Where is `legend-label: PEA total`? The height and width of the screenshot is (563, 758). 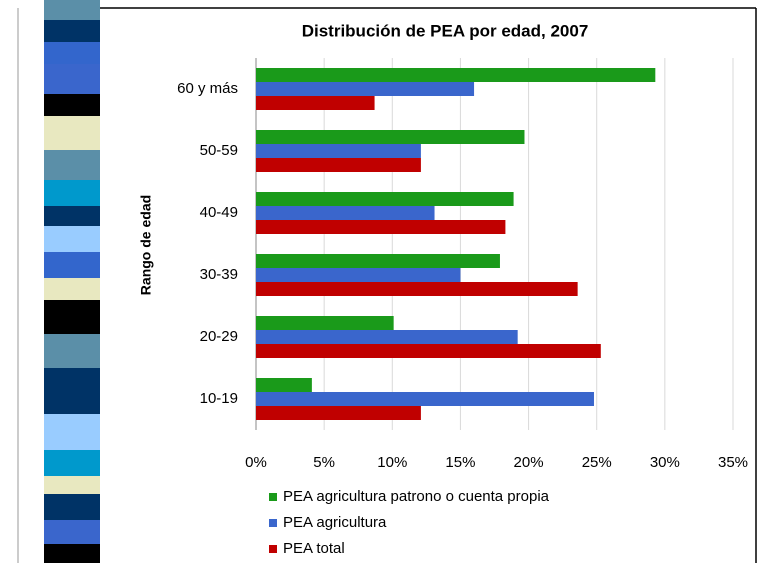 legend-label: PEA total is located at coordinates (314, 548).